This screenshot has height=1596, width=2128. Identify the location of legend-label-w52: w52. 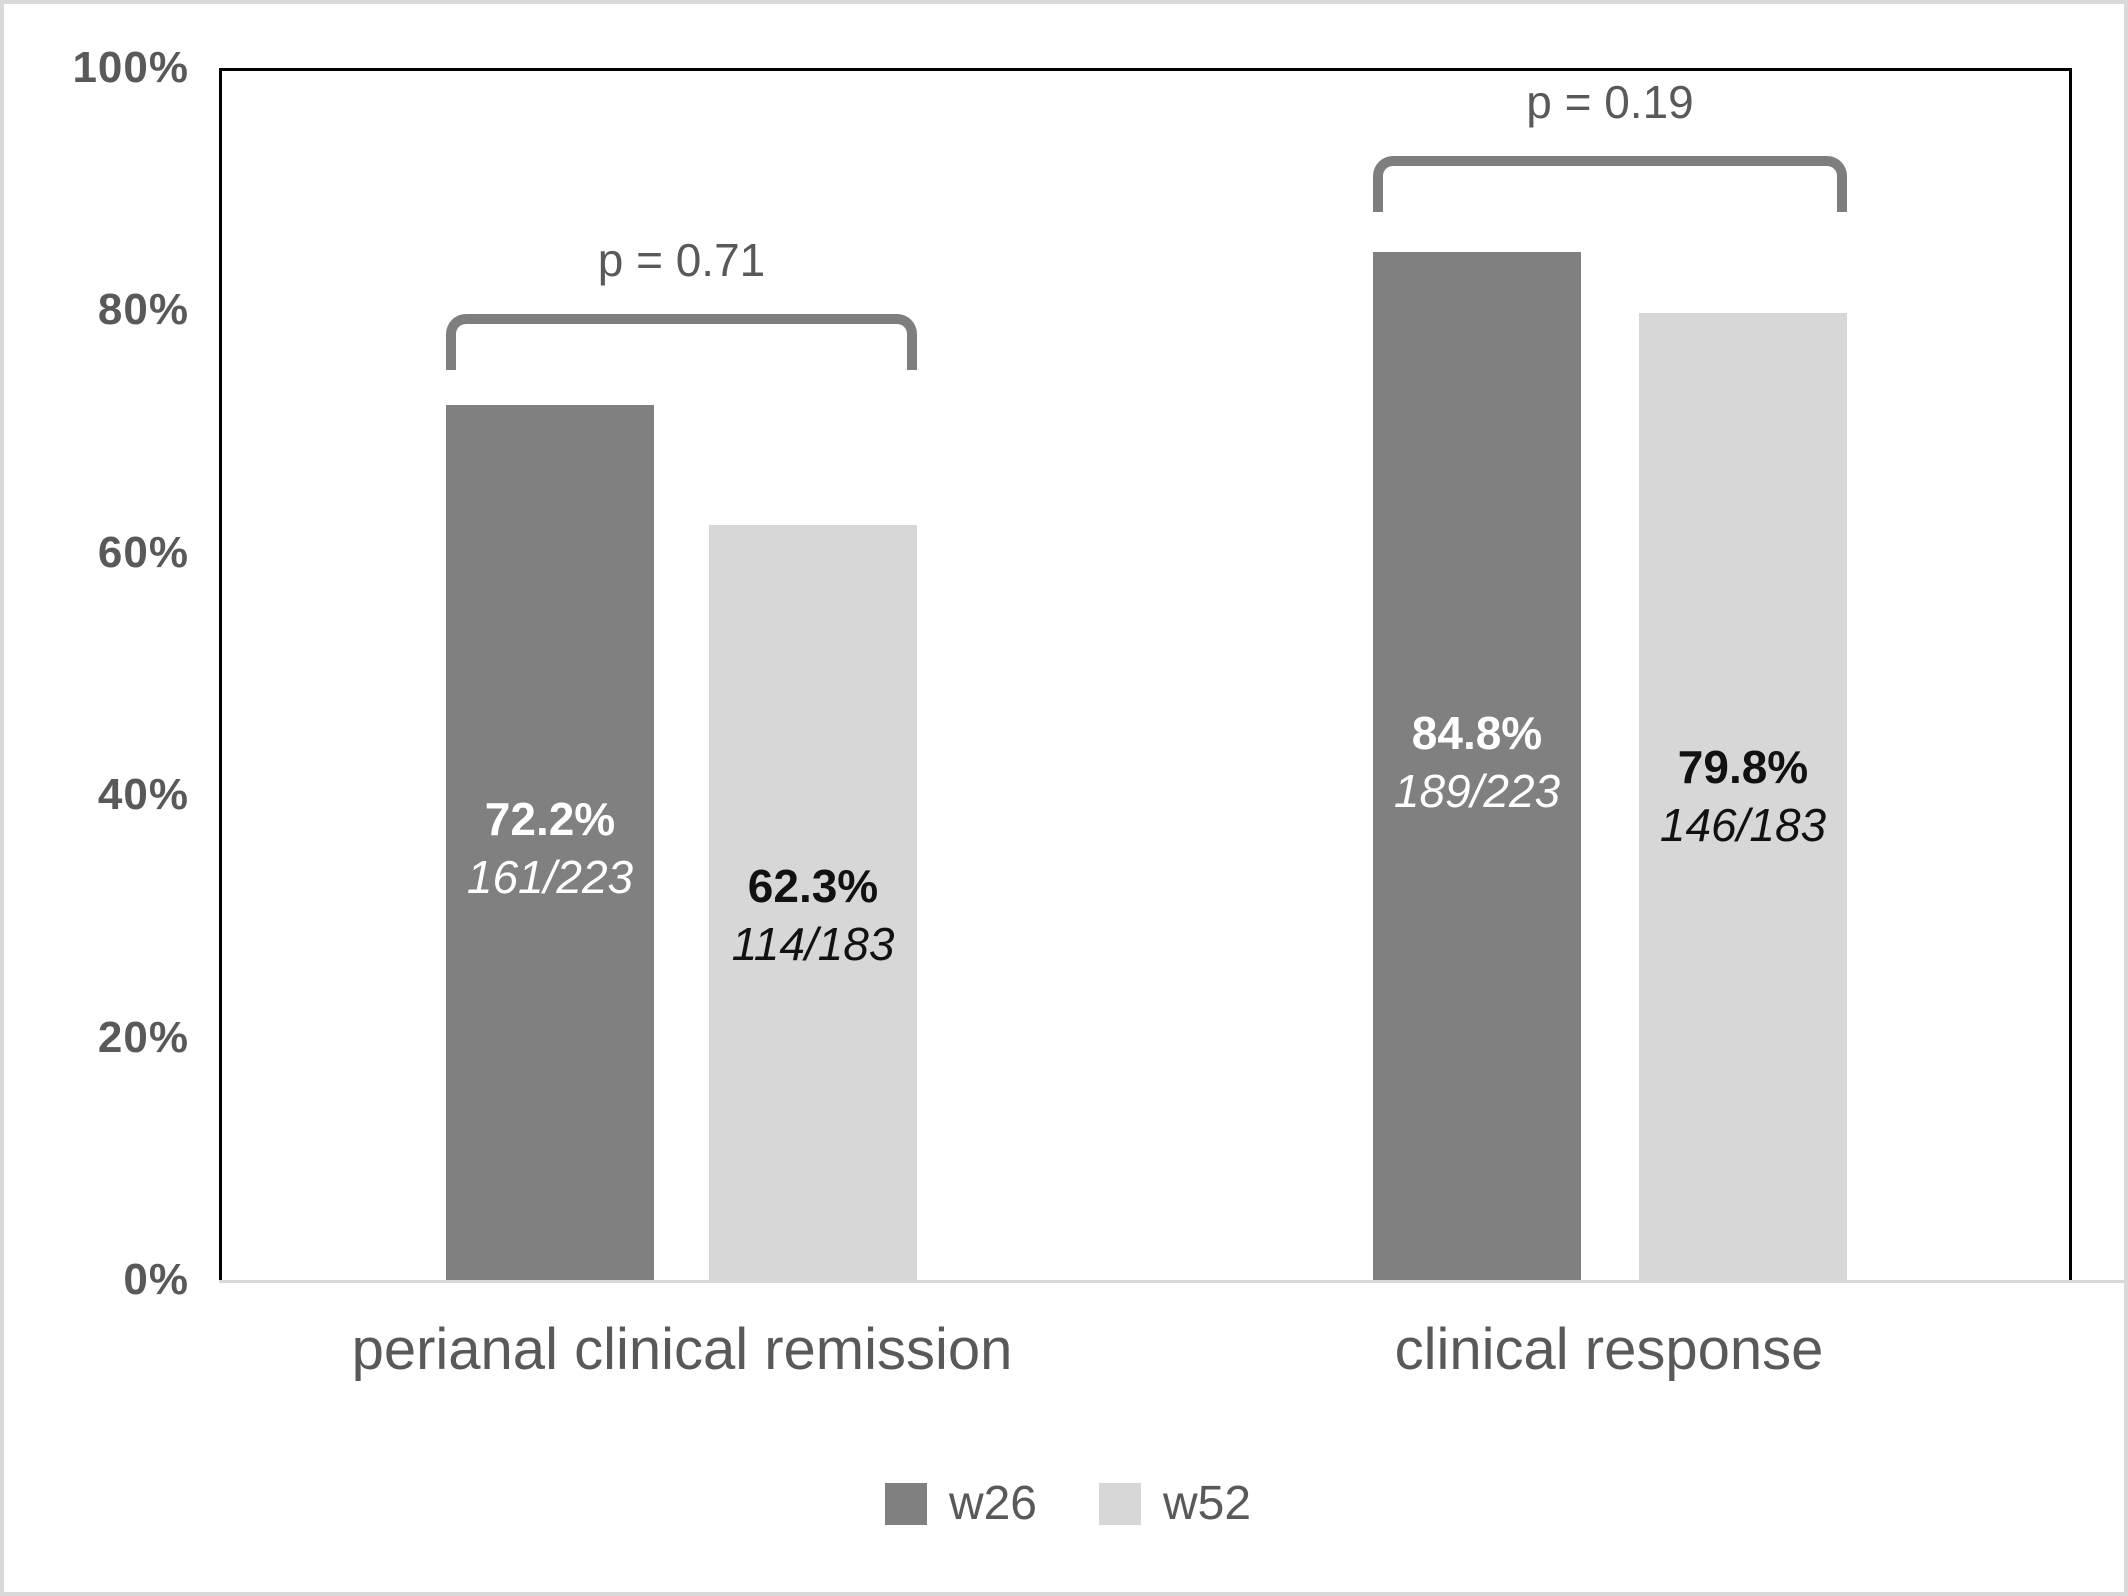
(1207, 1503).